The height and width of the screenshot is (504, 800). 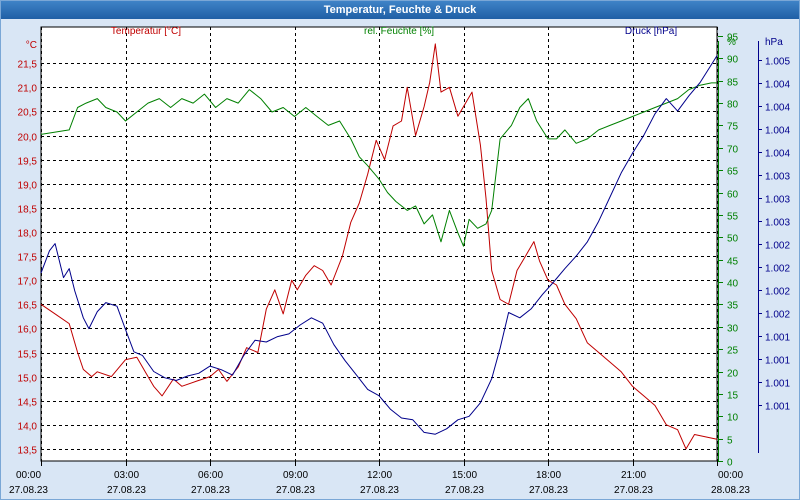 I want to click on temperature-tick-label: 14,0, so click(x=28, y=427).